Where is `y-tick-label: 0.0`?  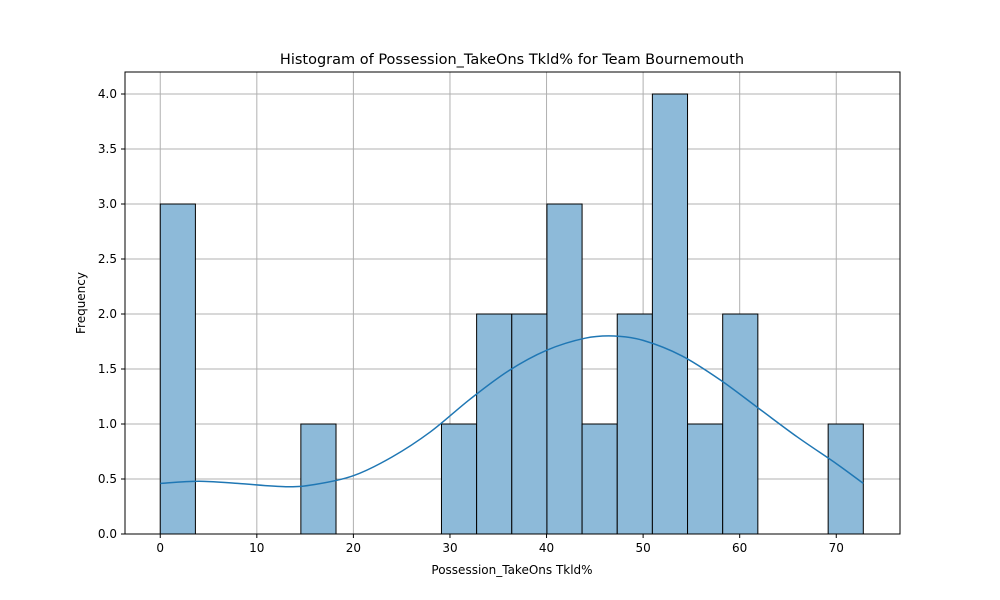 y-tick-label: 0.0 is located at coordinates (107, 534).